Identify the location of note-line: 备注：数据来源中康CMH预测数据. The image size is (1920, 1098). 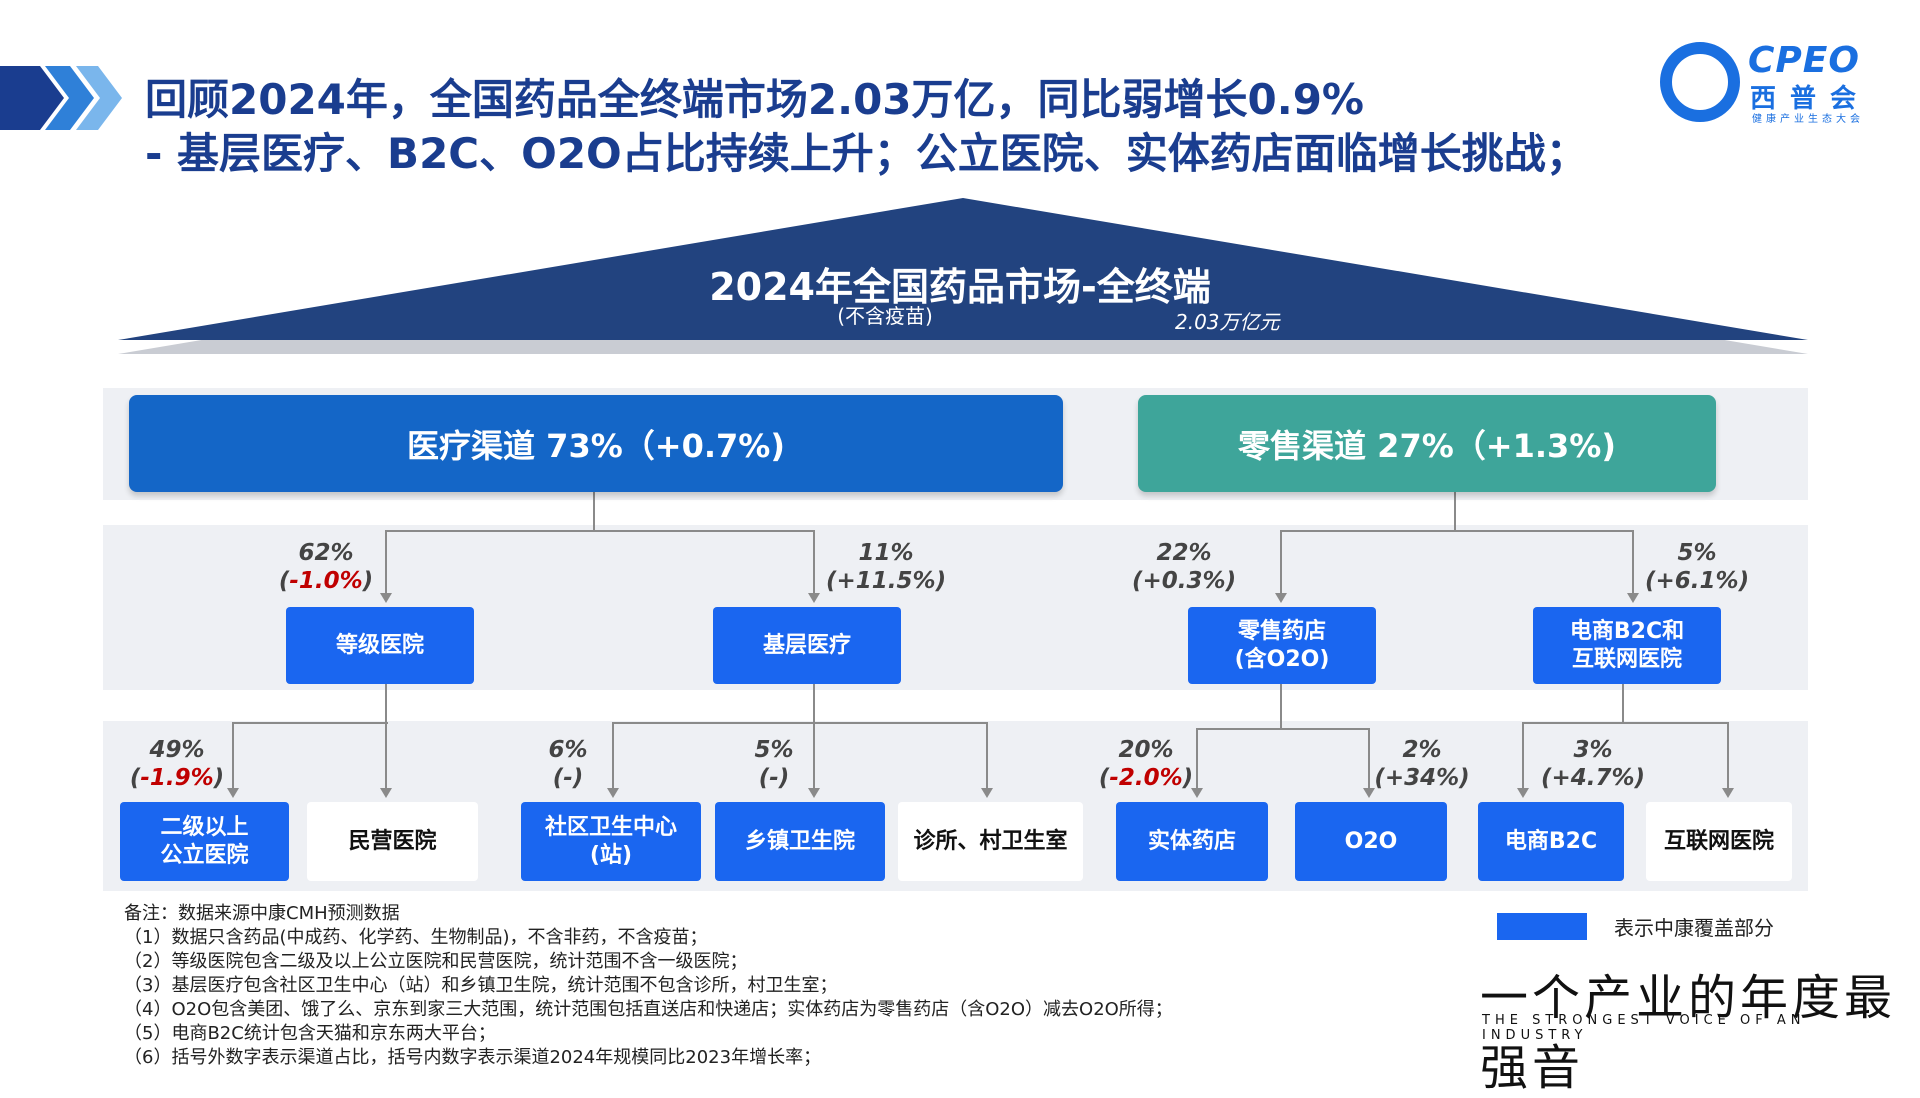
(262, 913).